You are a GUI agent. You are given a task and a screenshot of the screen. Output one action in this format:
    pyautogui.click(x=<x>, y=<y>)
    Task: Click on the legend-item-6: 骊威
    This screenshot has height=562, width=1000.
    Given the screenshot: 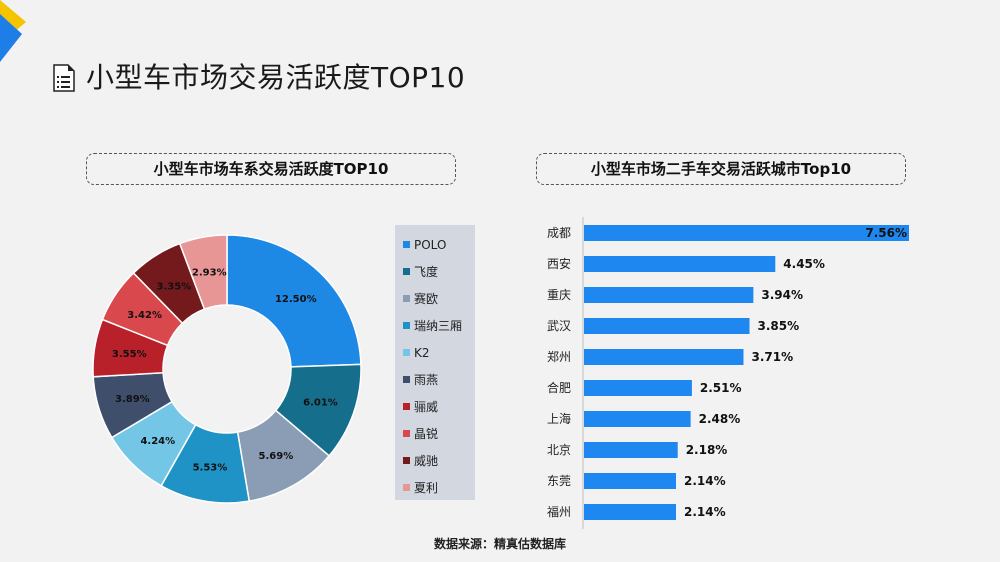 What is the action you would take?
    pyautogui.click(x=435, y=406)
    